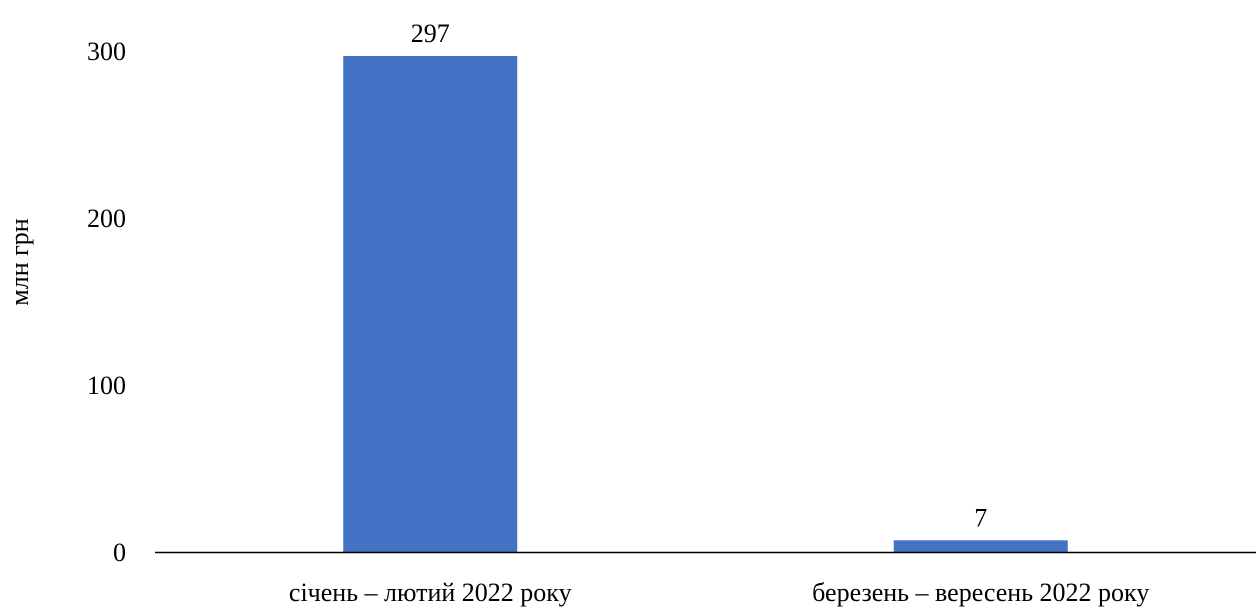 The height and width of the screenshot is (611, 1256). What do you see at coordinates (430, 592) in the screenshot?
I see `x-category-label: січень – лютий 2022 року` at bounding box center [430, 592].